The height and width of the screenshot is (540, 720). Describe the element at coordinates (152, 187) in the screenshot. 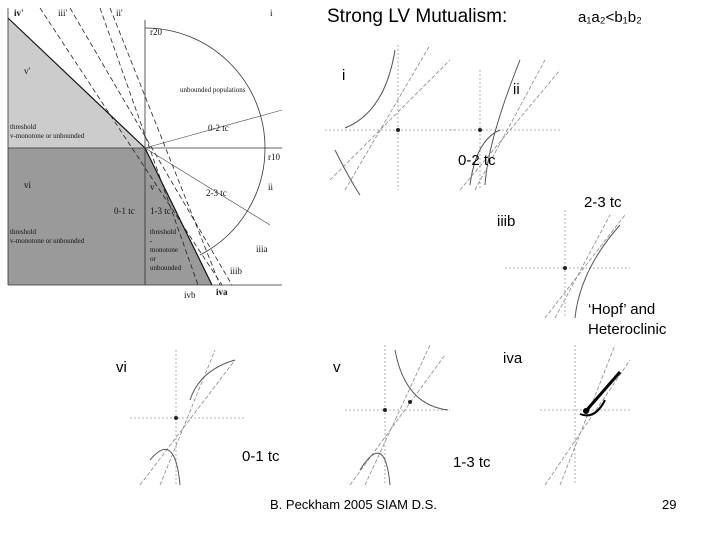

I see `diagram-label: v` at that location.